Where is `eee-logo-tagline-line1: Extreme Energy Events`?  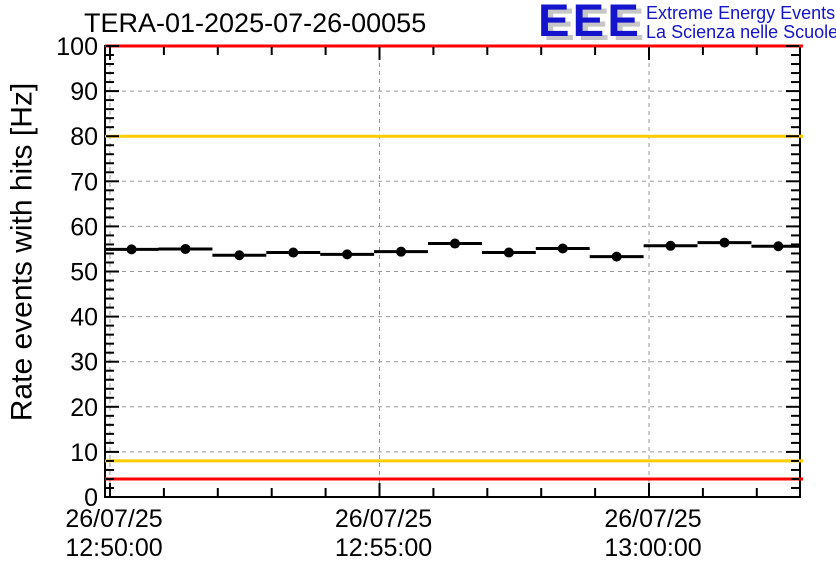 eee-logo-tagline-line1: Extreme Energy Events is located at coordinates (741, 13).